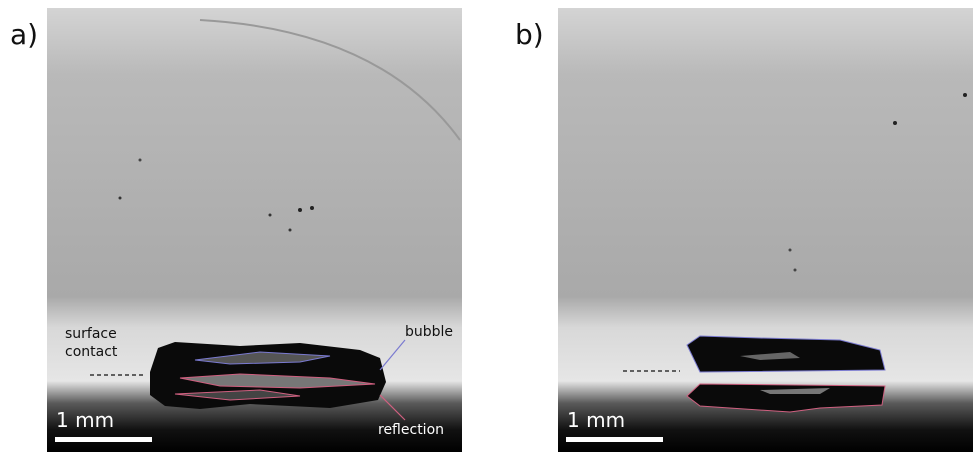  What do you see at coordinates (411, 430) in the screenshot?
I see `annotation: reflection` at bounding box center [411, 430].